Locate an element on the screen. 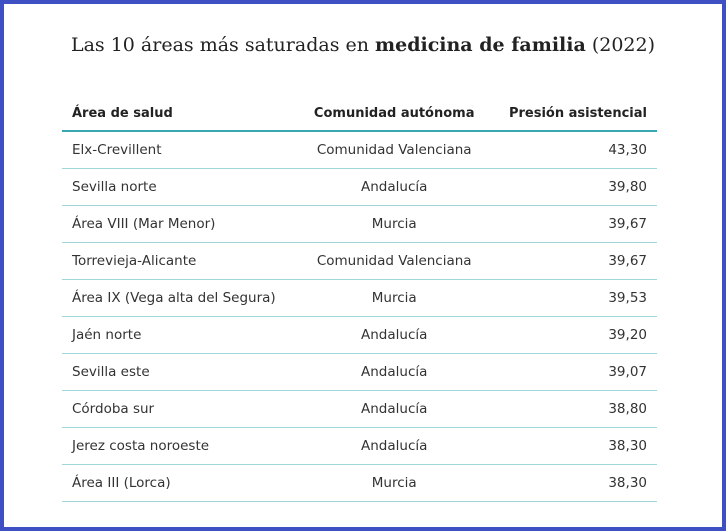 The width and height of the screenshot is (726, 531). table-cell: Córdoba sur is located at coordinates (180, 409).